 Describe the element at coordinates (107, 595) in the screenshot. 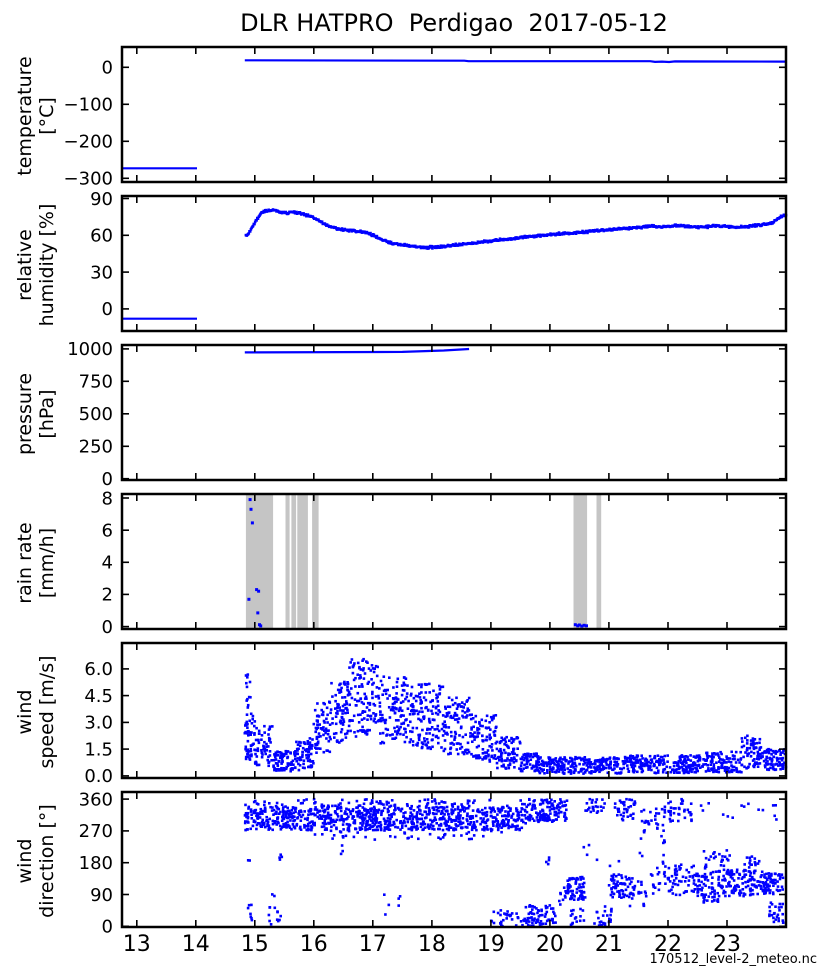

I see `y-tick-label: 2` at that location.